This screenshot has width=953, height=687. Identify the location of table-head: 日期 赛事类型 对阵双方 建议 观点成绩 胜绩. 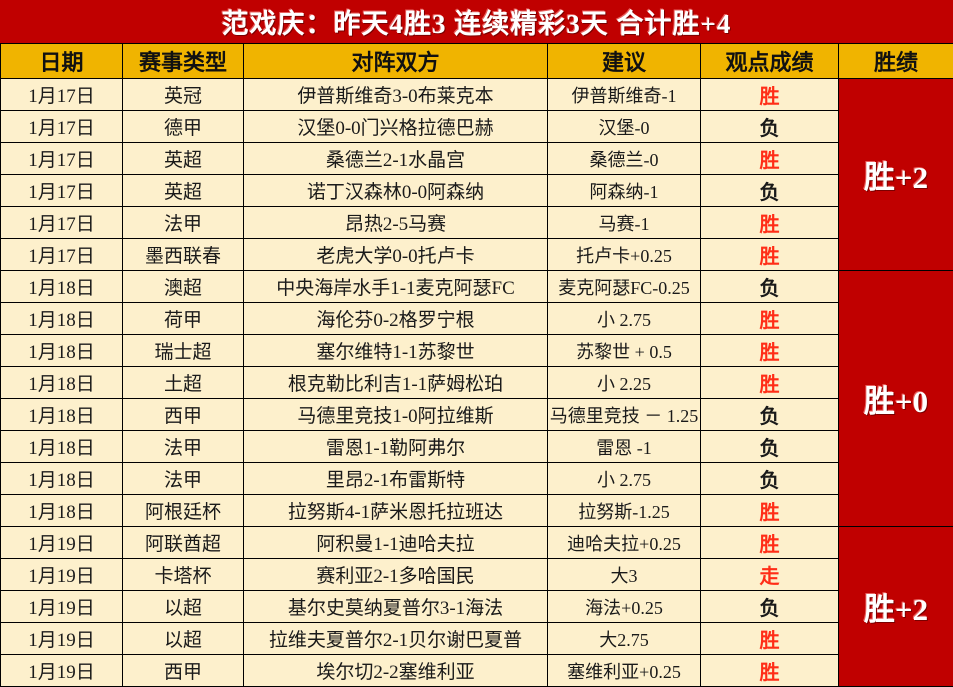
(477, 61).